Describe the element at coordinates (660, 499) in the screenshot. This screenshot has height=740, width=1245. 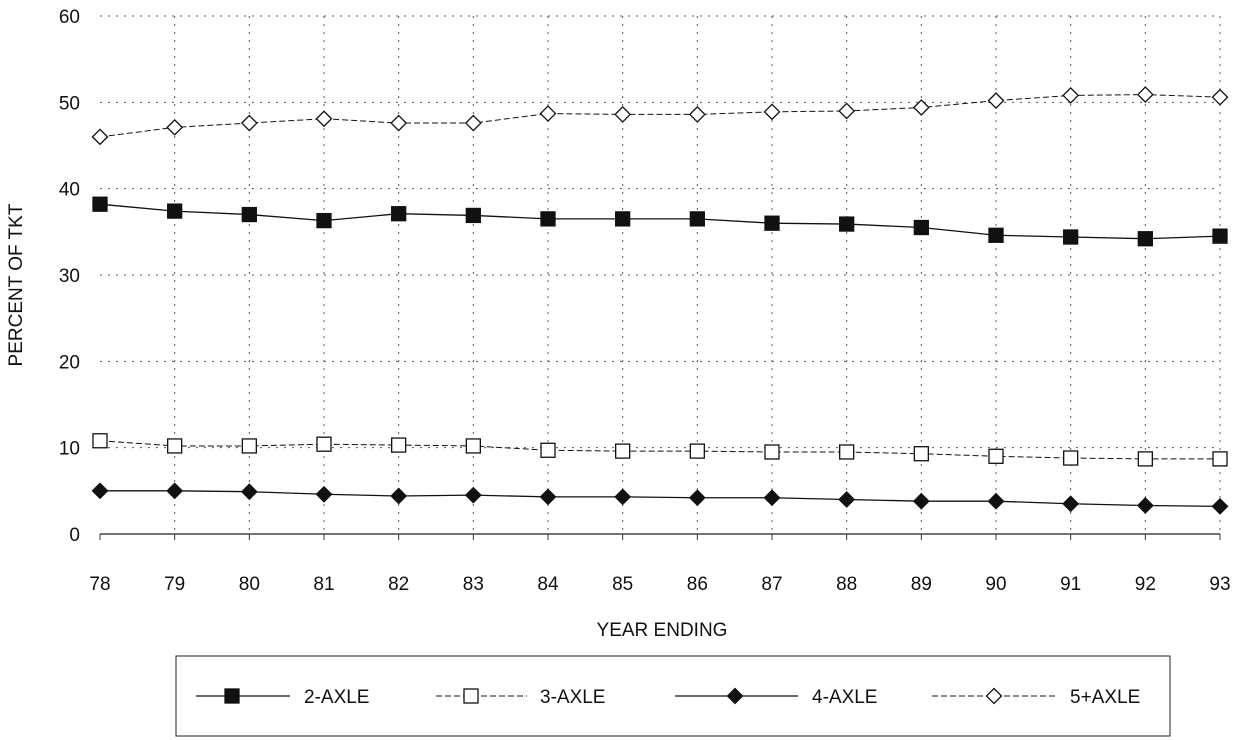
I see `series-line-4-axle` at that location.